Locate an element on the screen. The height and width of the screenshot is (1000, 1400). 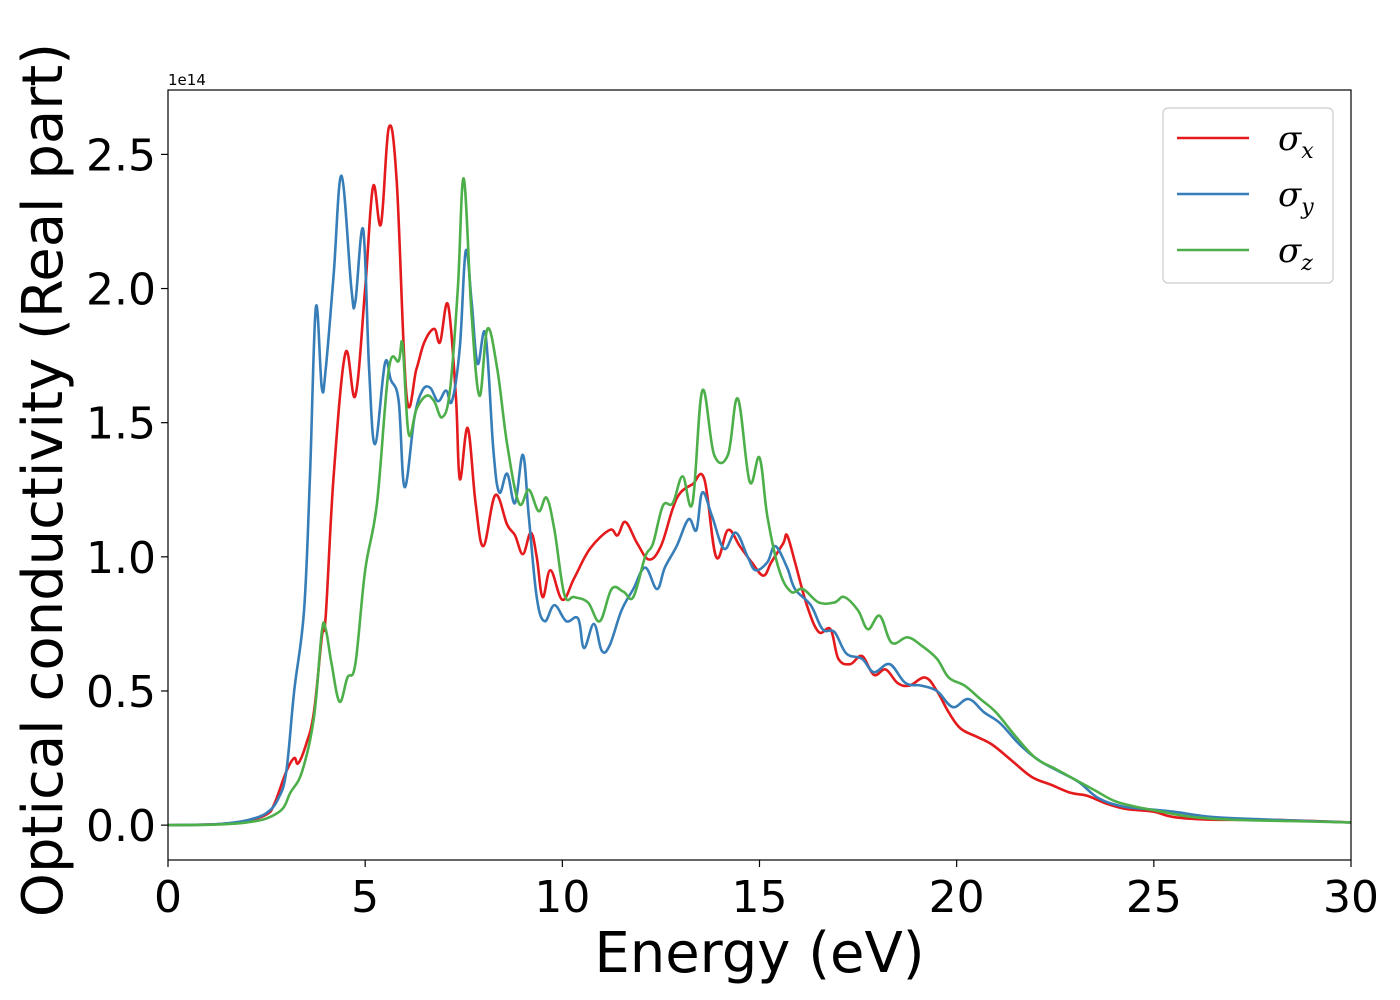
x-tick-label: 5 is located at coordinates (365, 897).